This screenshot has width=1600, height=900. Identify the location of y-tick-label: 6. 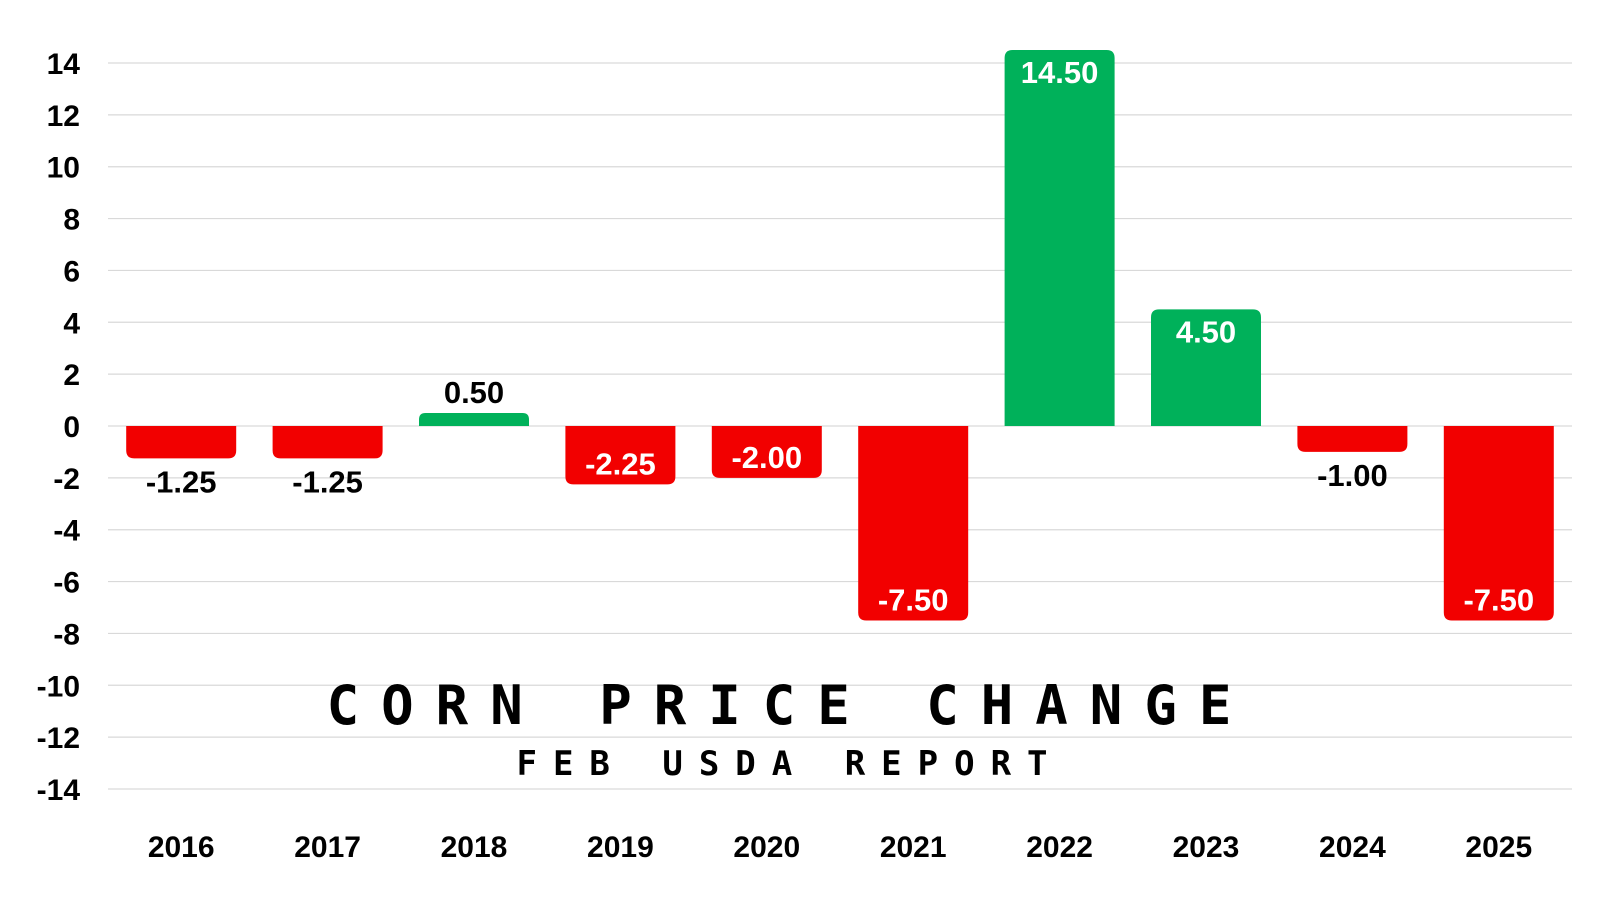
(71, 271).